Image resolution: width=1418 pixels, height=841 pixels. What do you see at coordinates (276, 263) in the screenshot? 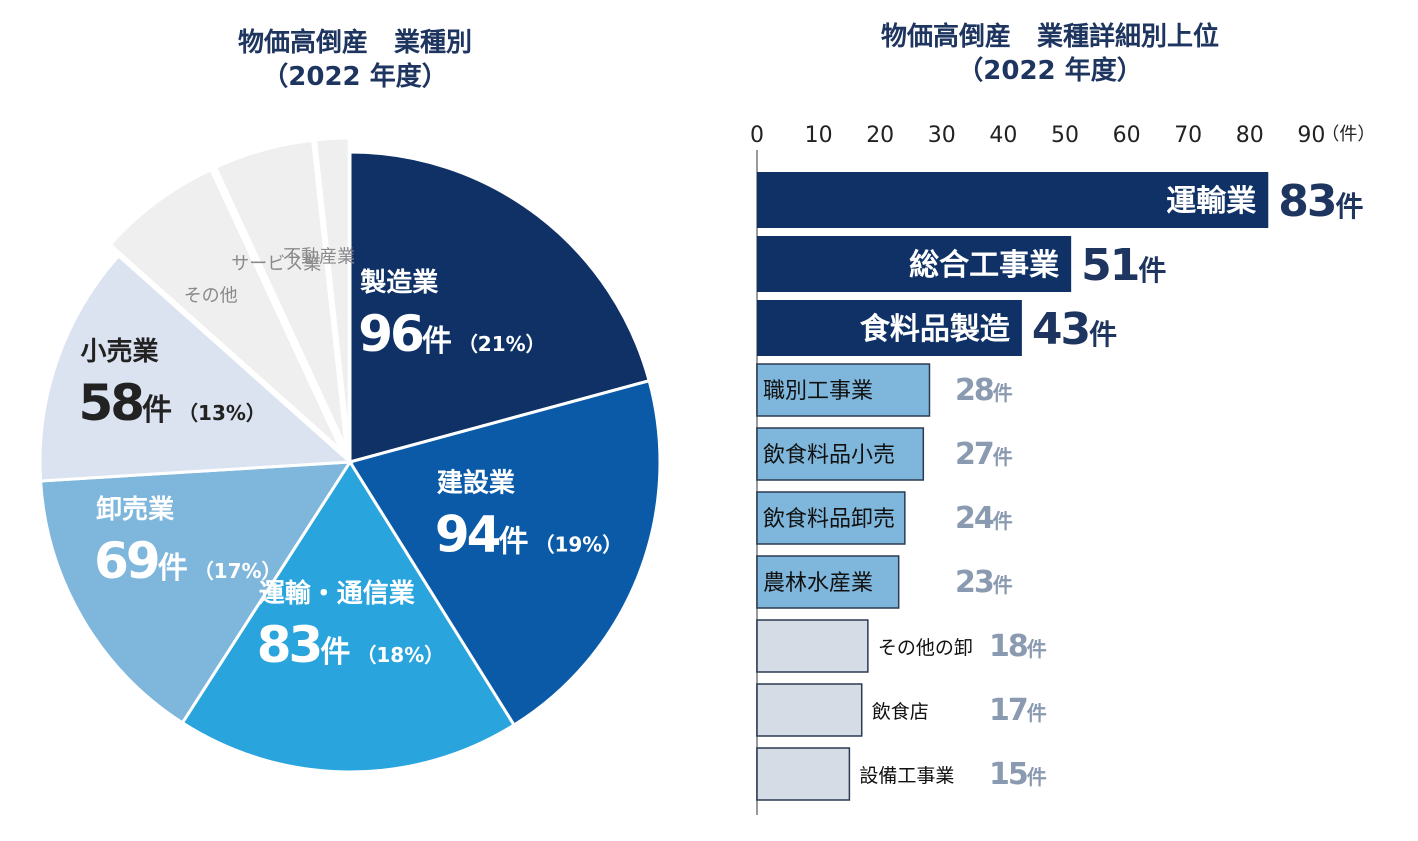
I see `pie-label-7: サービス業` at bounding box center [276, 263].